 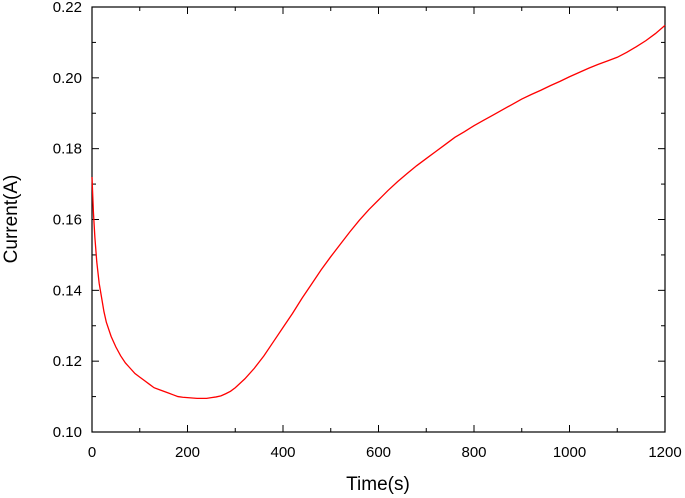 What do you see at coordinates (569, 452) in the screenshot?
I see `x-tick-label: 1000` at bounding box center [569, 452].